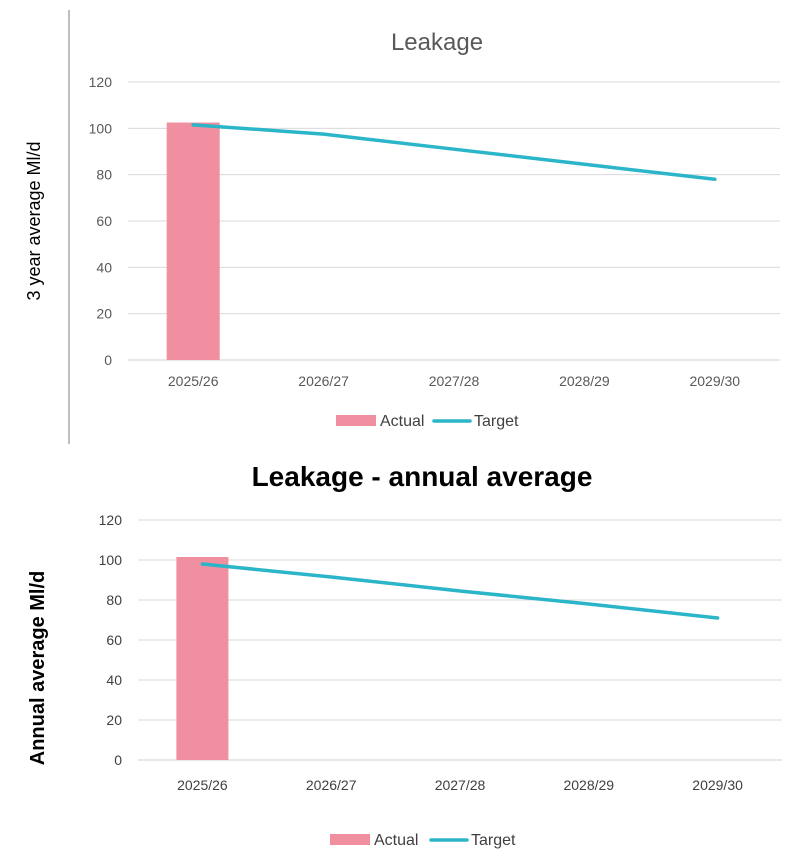 This screenshot has height=859, width=800. I want to click on chart-title: Leakage, so click(437, 42).